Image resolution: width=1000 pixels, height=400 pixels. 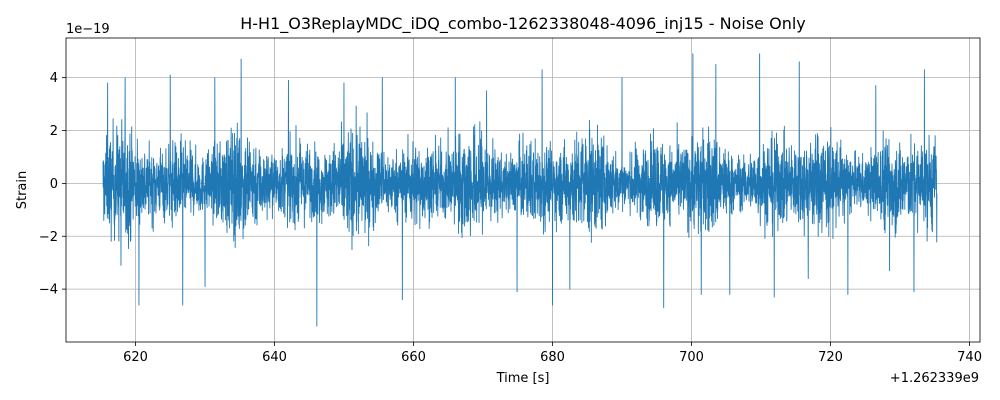 I want to click on y-tick-label: 4, so click(x=54, y=78).